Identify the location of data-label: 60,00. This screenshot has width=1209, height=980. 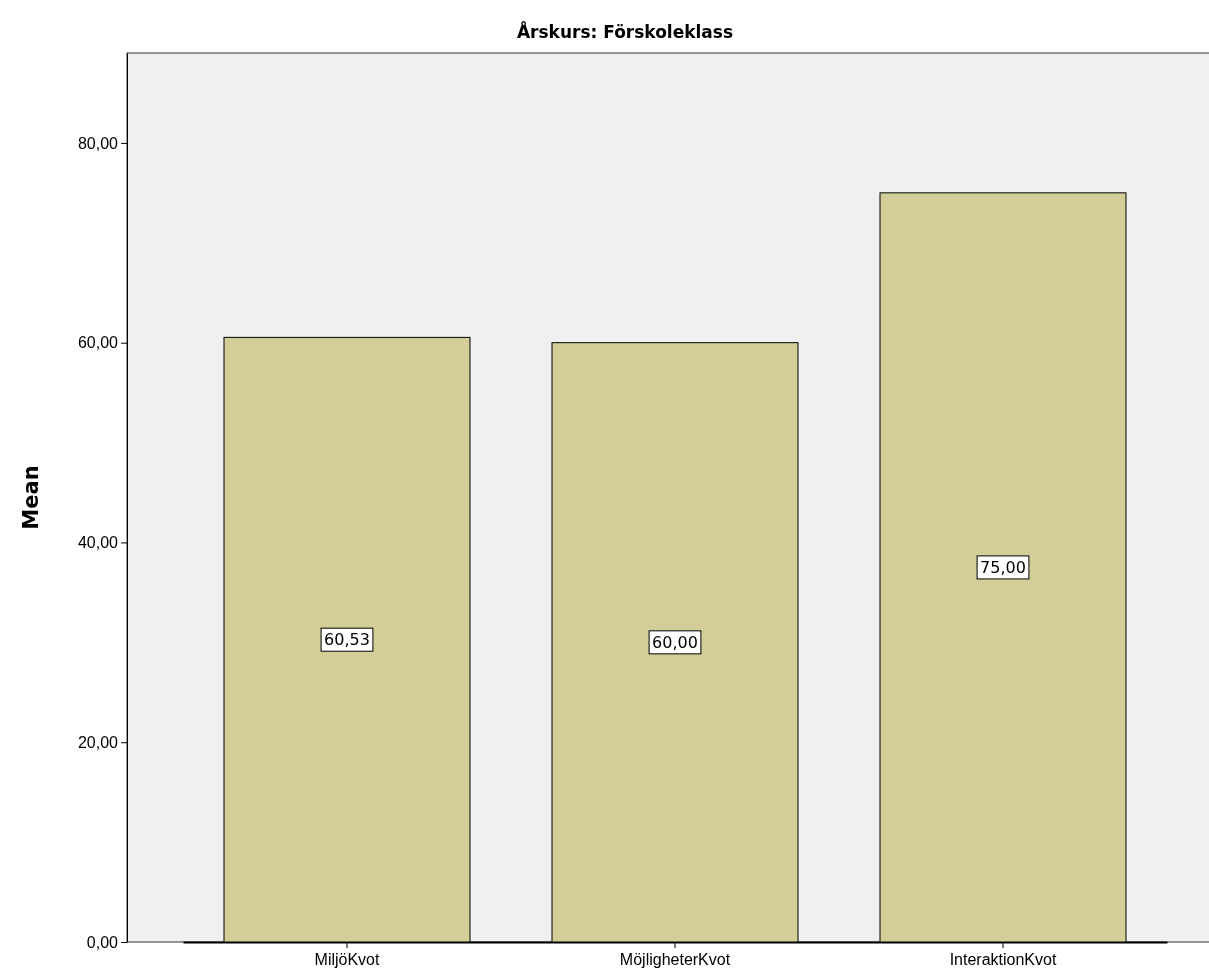
(675, 642).